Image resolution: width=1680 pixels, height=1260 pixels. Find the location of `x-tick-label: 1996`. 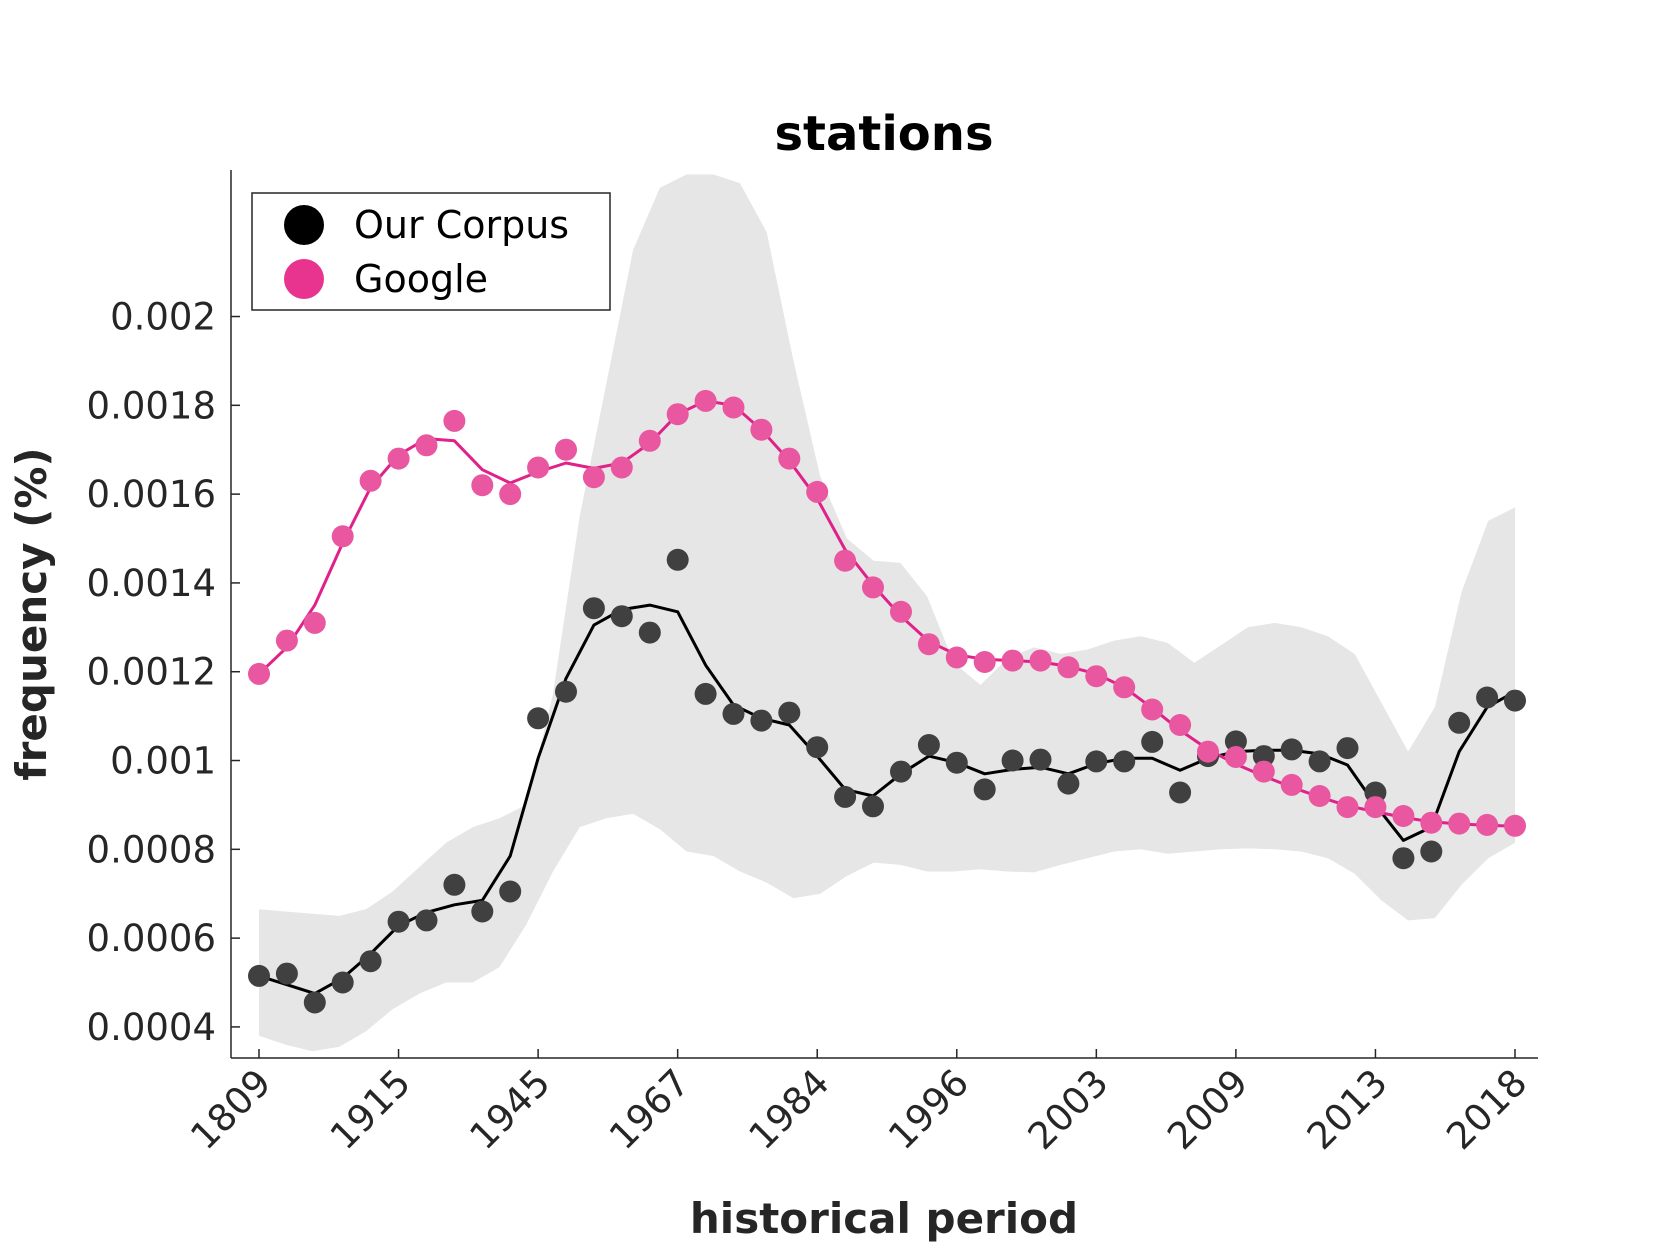

x-tick-label: 1996 is located at coordinates (928, 1109).